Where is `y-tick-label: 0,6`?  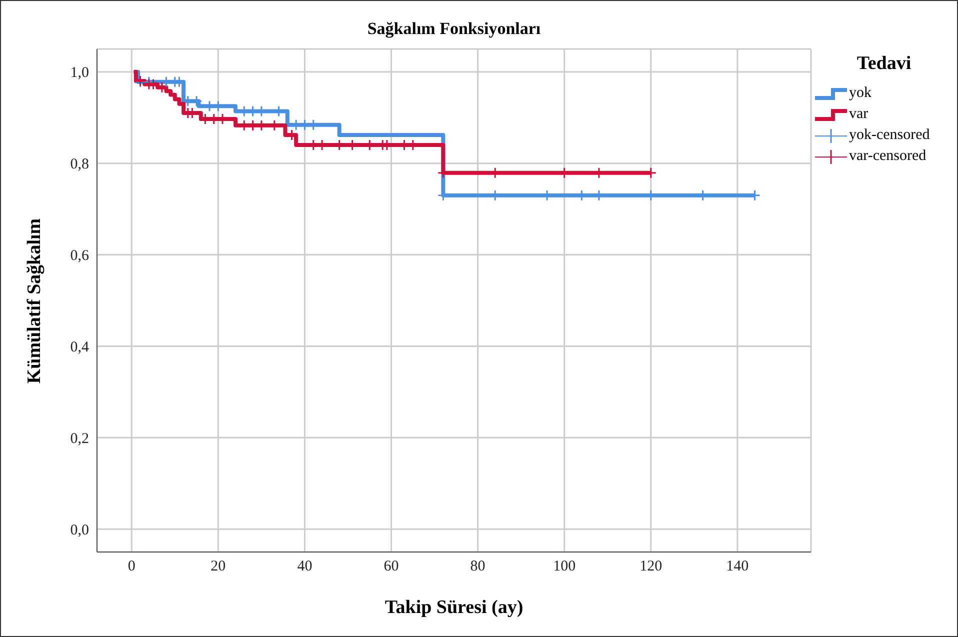
y-tick-label: 0,6 is located at coordinates (80, 256).